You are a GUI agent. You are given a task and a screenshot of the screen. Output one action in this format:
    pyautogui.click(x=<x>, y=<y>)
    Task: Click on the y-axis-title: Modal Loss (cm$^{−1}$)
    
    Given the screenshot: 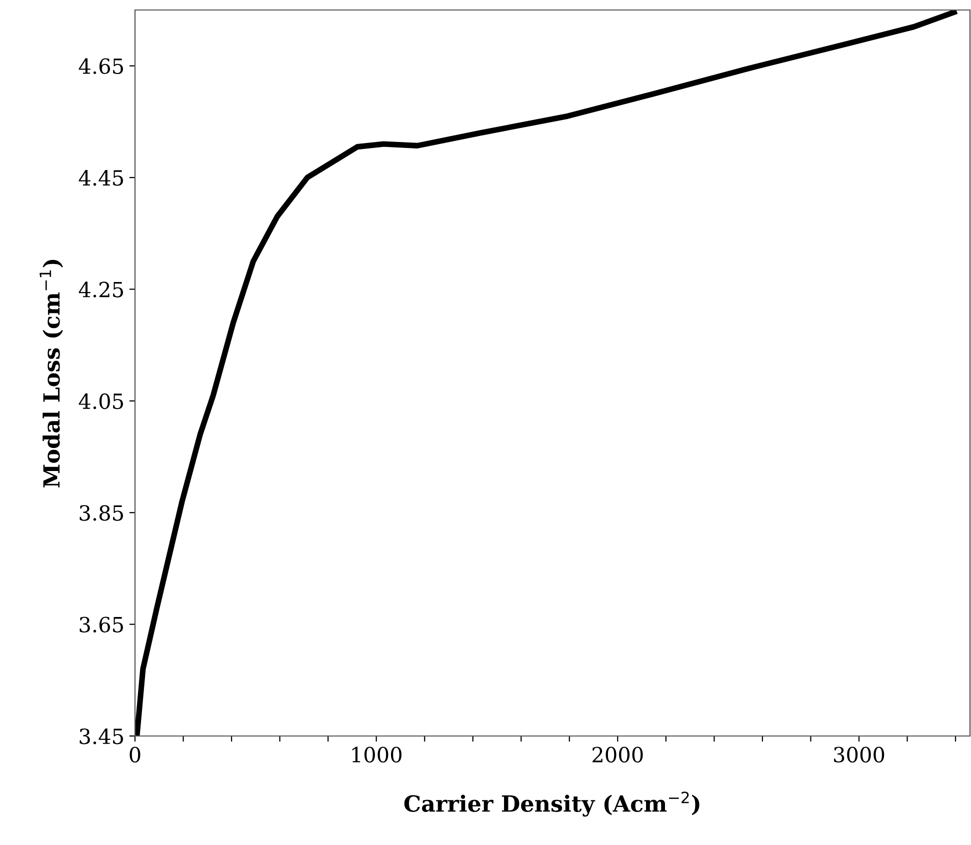 What is the action you would take?
    pyautogui.click(x=51, y=374)
    